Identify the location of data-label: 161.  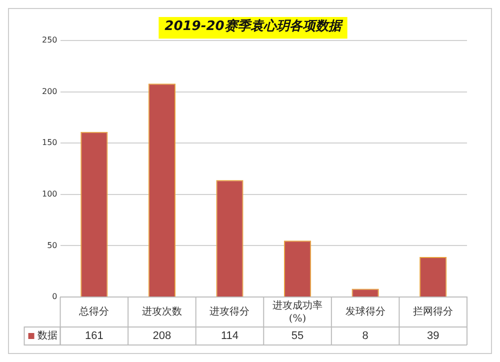
(94, 336).